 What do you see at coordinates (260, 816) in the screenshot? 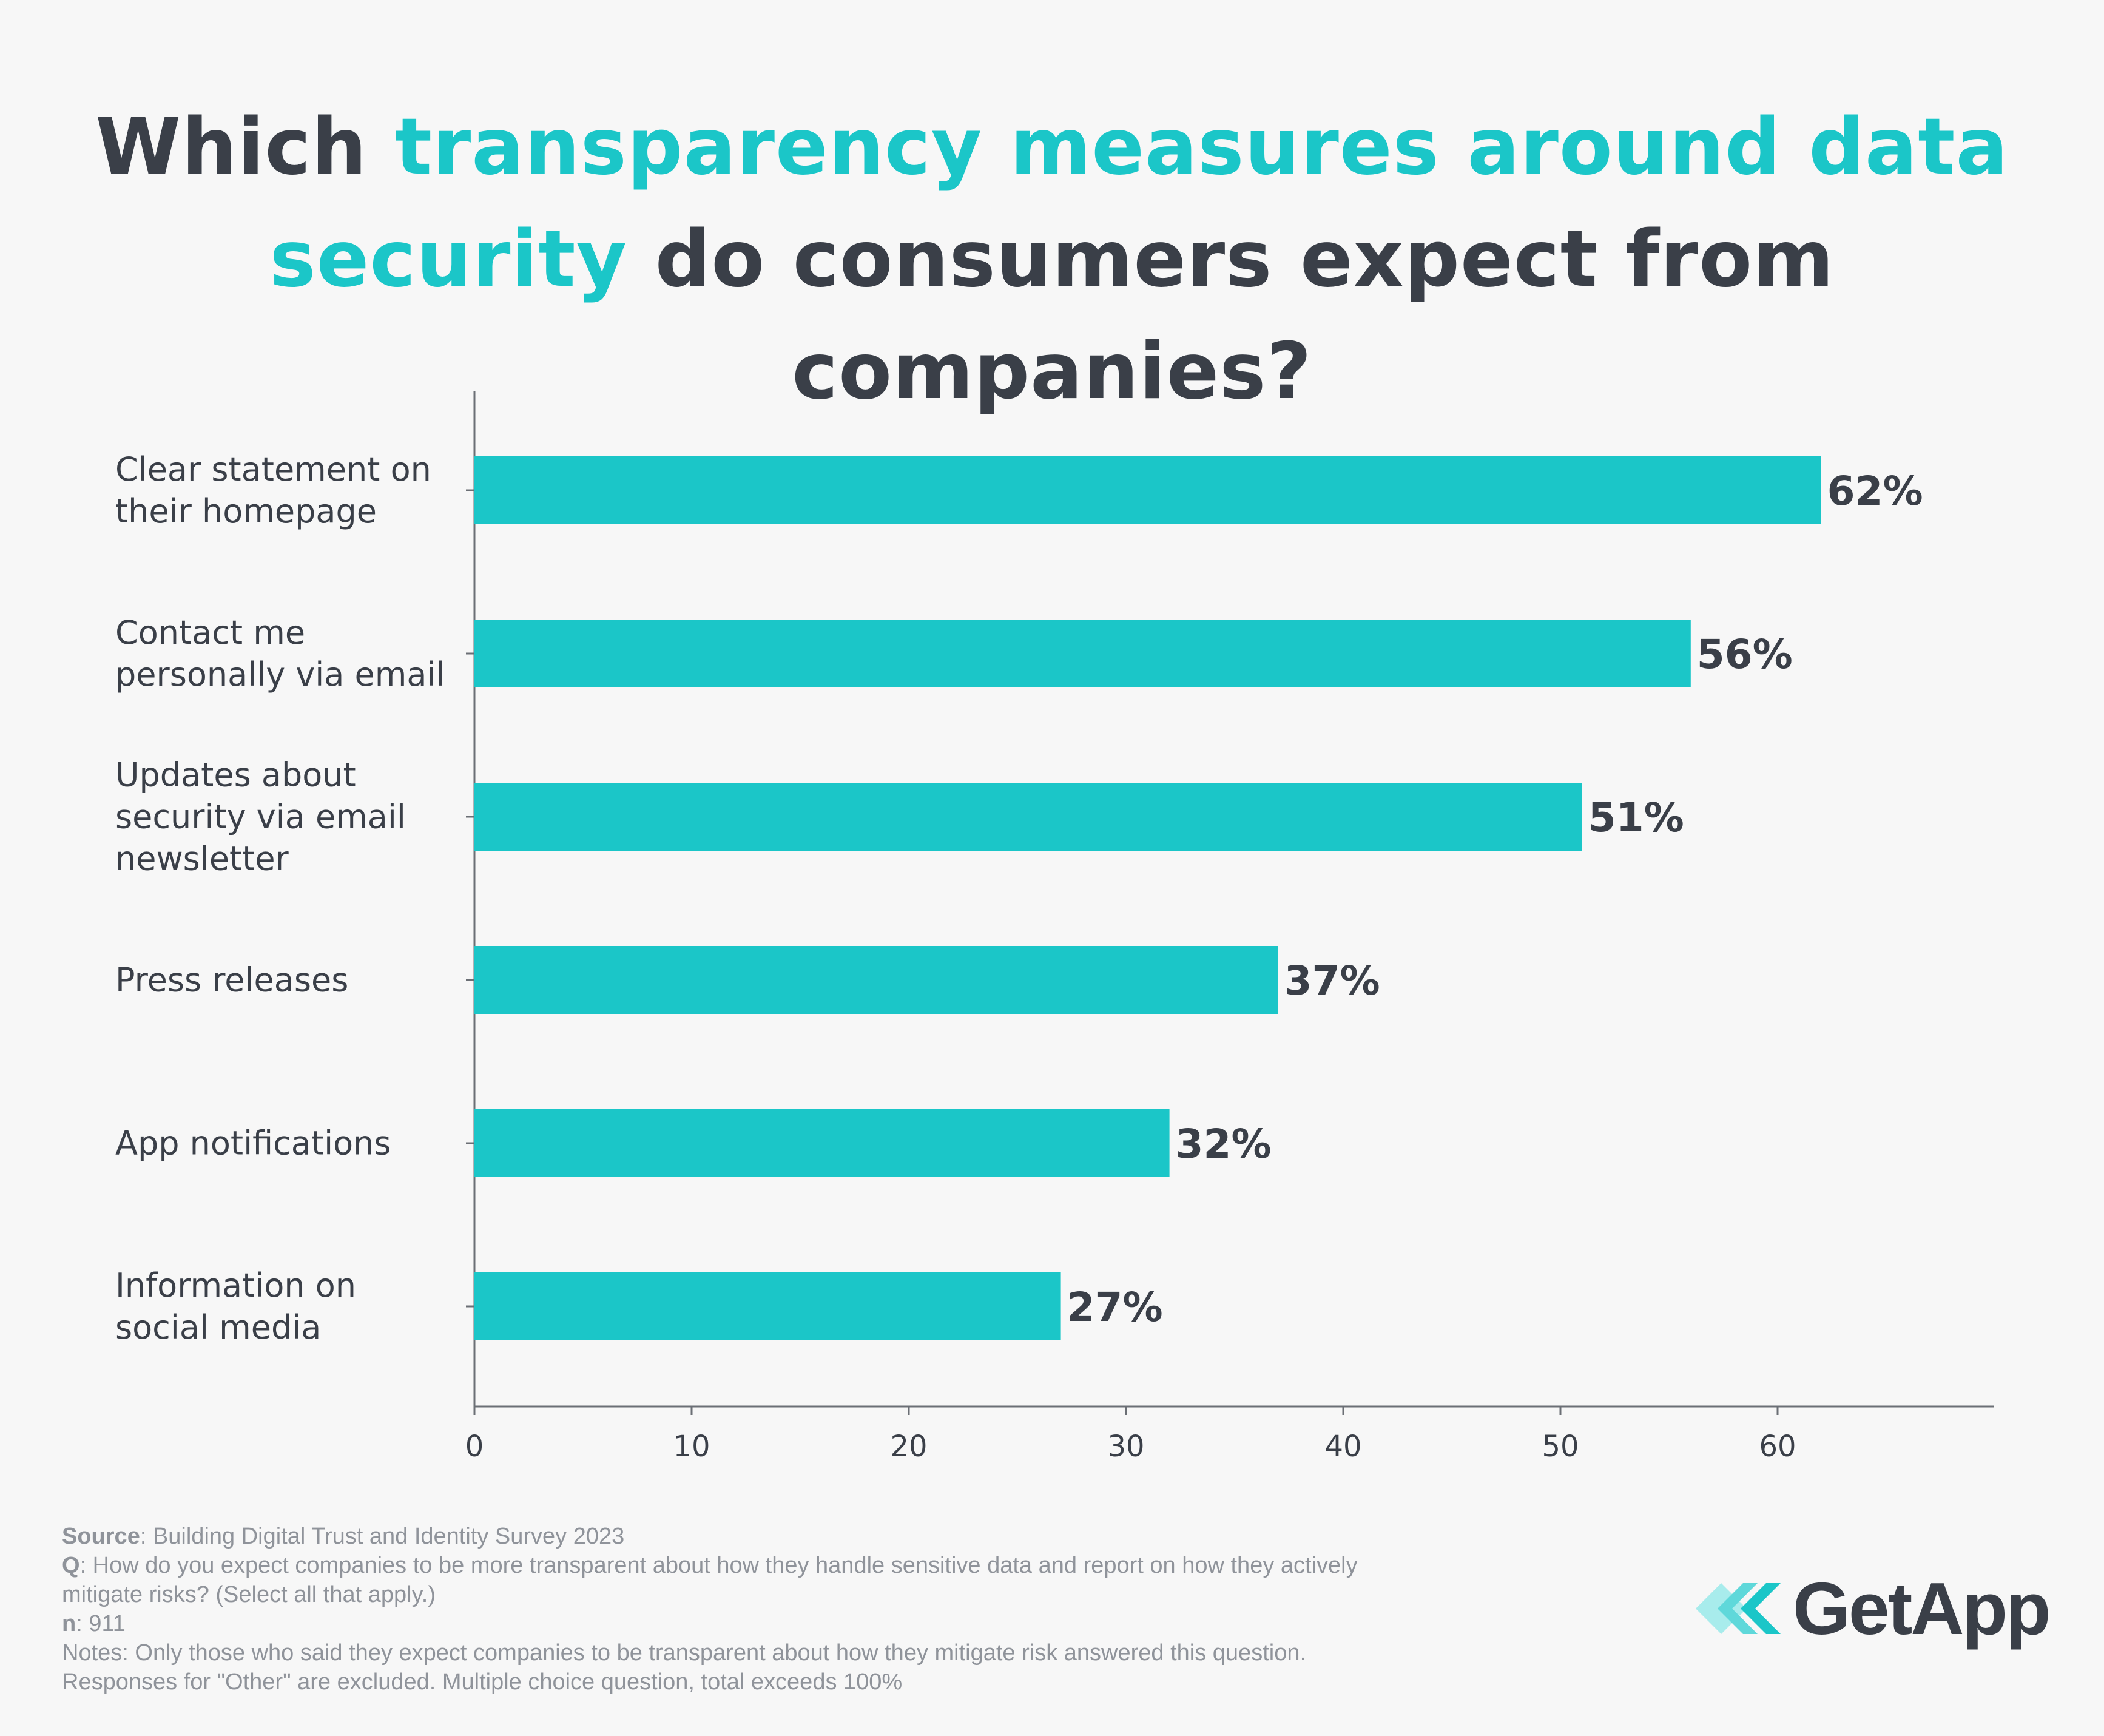
I see `category-label-line: security via email` at bounding box center [260, 816].